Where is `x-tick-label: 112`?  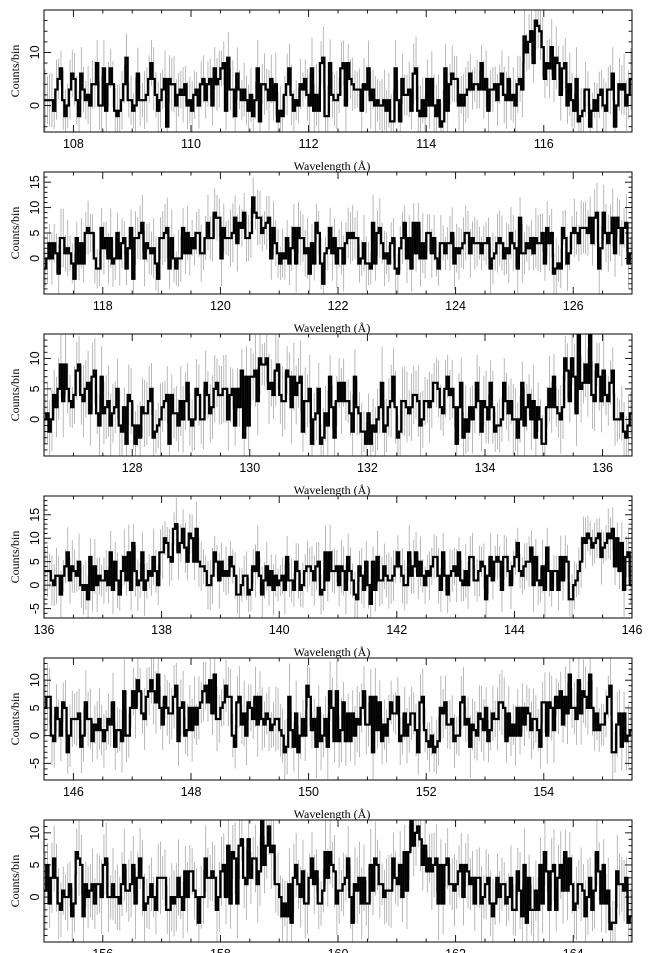
x-tick-label: 112 is located at coordinates (309, 144).